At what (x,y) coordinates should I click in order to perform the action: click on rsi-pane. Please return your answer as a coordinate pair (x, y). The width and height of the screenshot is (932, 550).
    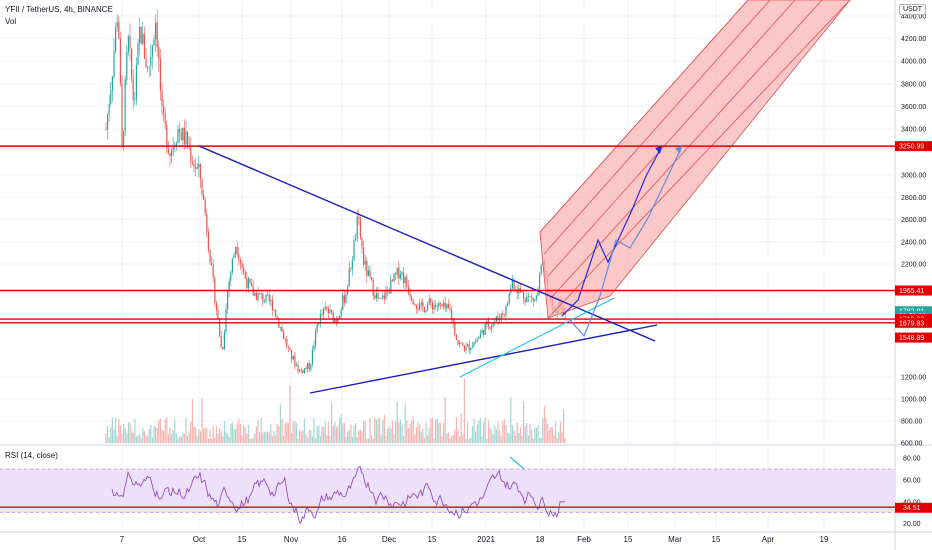
    Looking at the image, I should click on (447, 495).